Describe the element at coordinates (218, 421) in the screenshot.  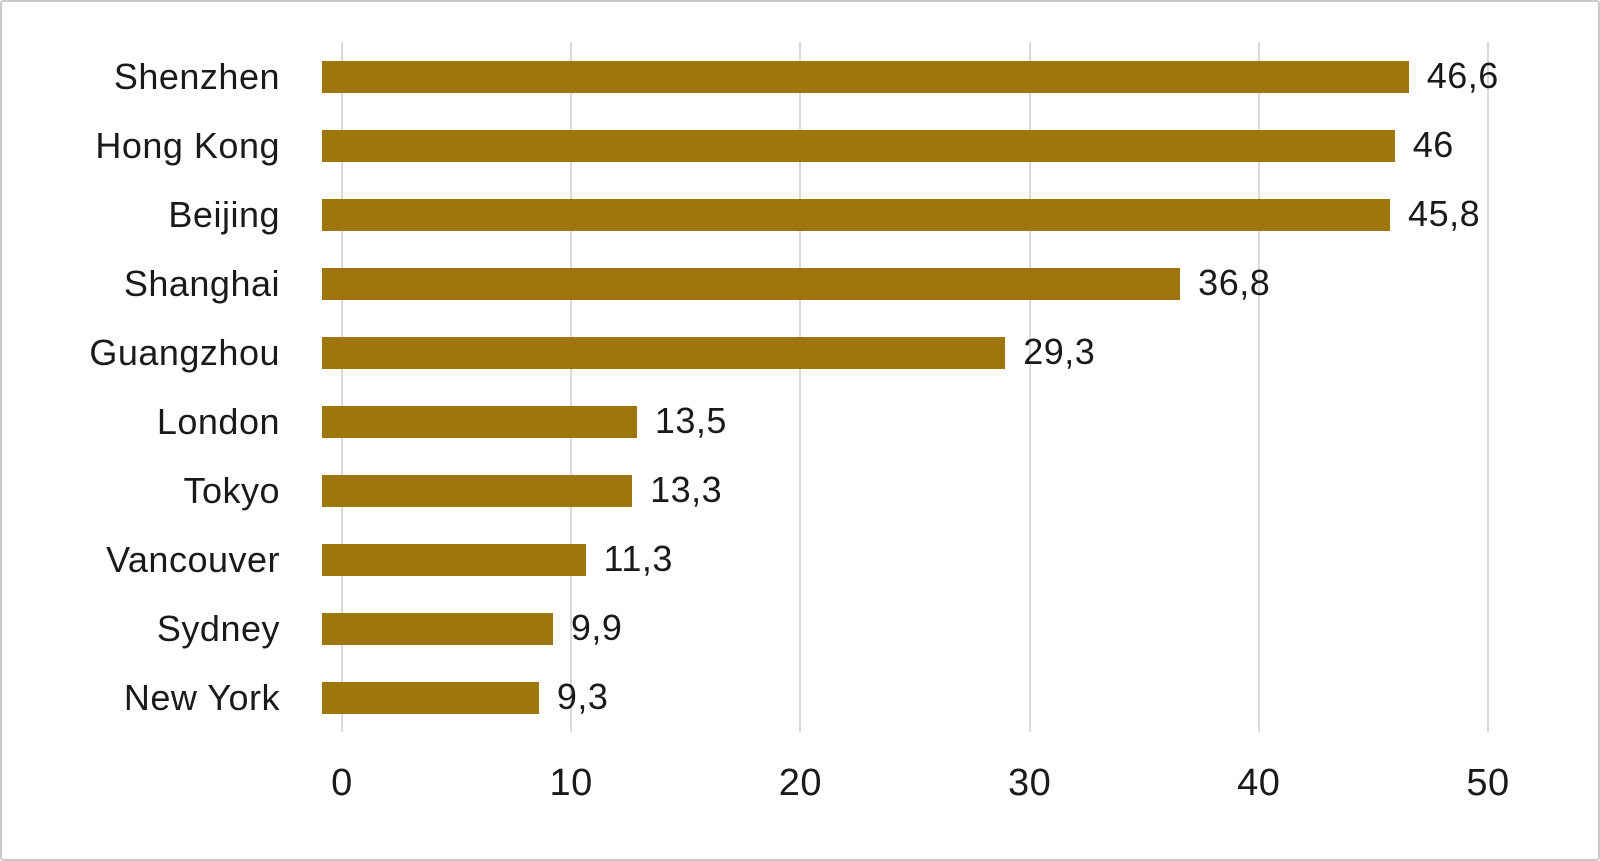
I see `category-label: London` at that location.